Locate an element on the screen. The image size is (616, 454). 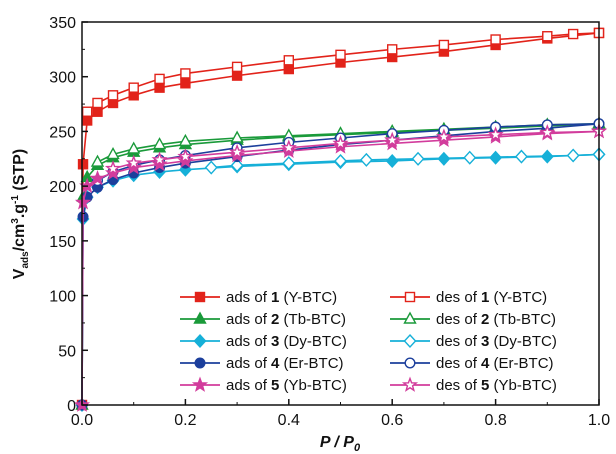
y-tick-label: 150 is located at coordinates (62, 242).